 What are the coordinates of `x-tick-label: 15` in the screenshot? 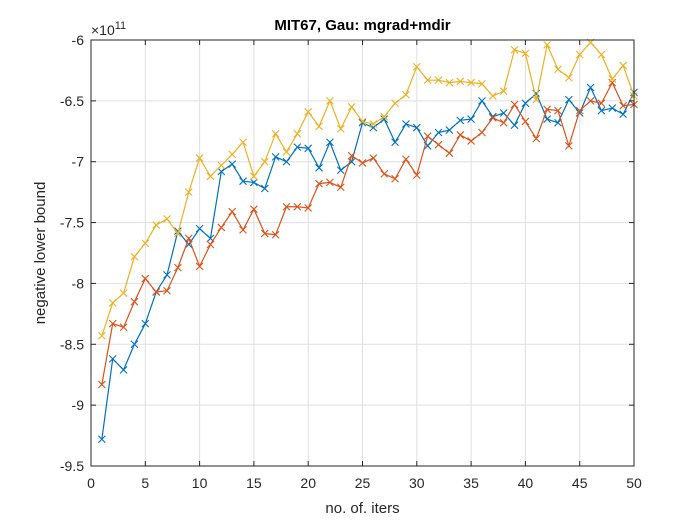 It's located at (254, 483).